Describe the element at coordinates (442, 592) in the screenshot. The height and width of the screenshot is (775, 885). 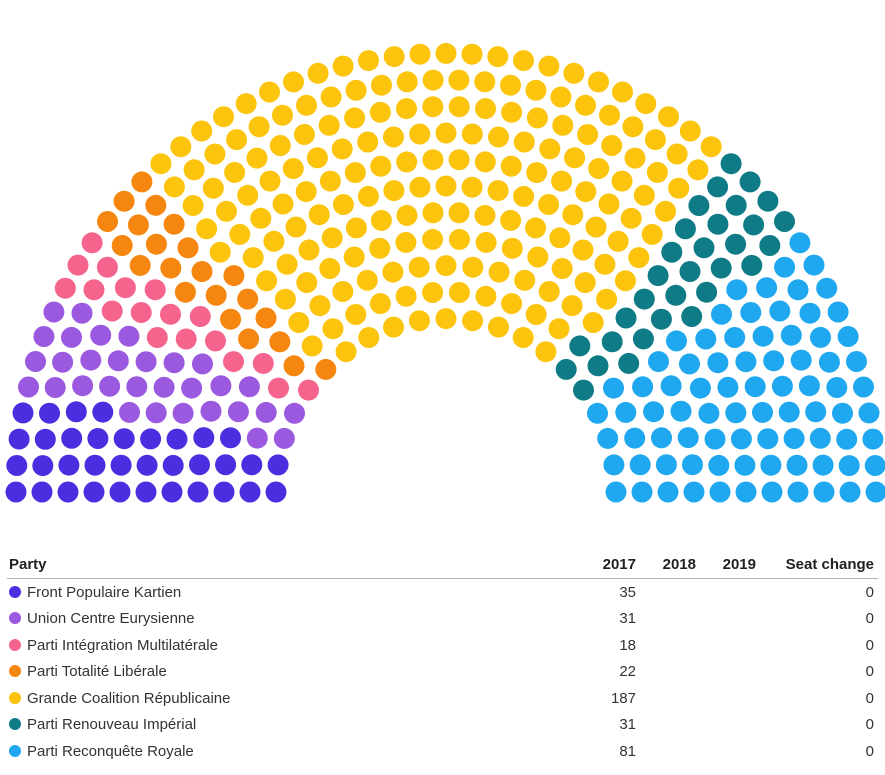
I see `table-row: Front Populaire Kartien 35 0` at that location.